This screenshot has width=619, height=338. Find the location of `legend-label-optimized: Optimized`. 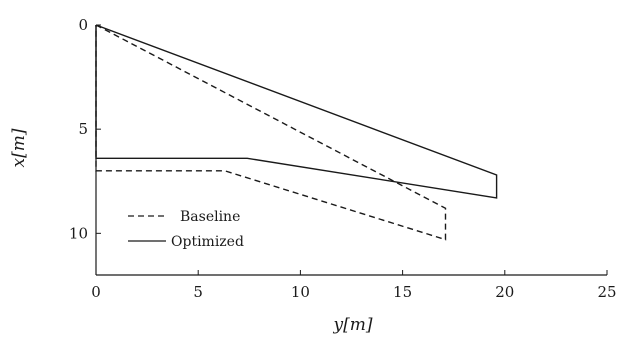

legend-label-optimized: Optimized is located at coordinates (207, 242).